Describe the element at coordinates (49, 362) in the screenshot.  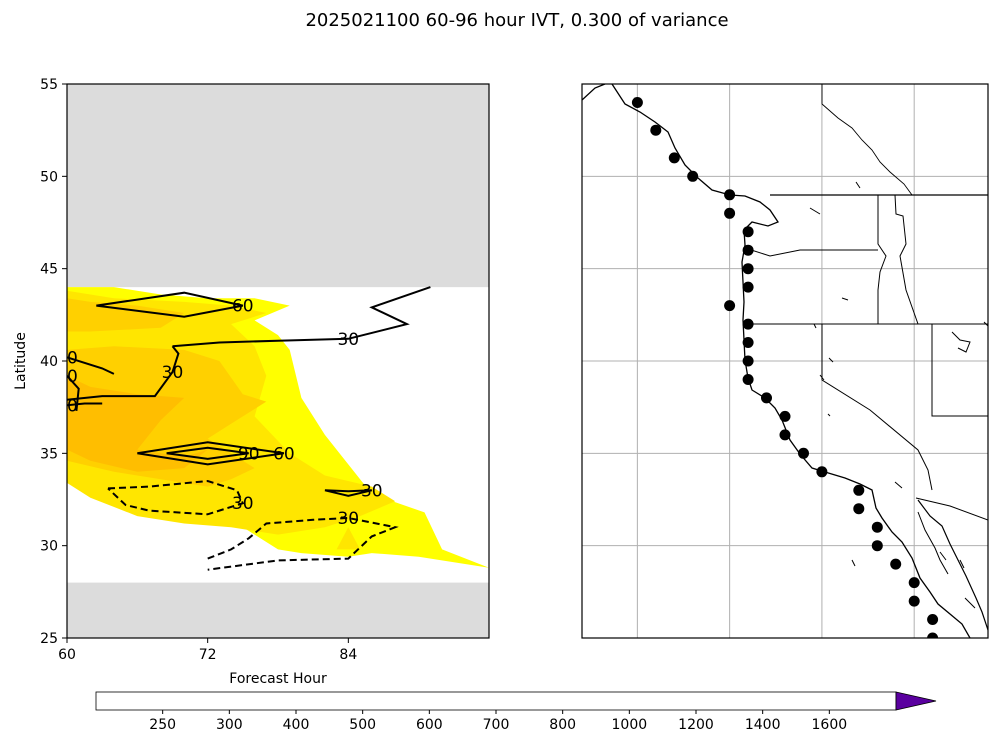
I see `y-tick-label: 40` at that location.